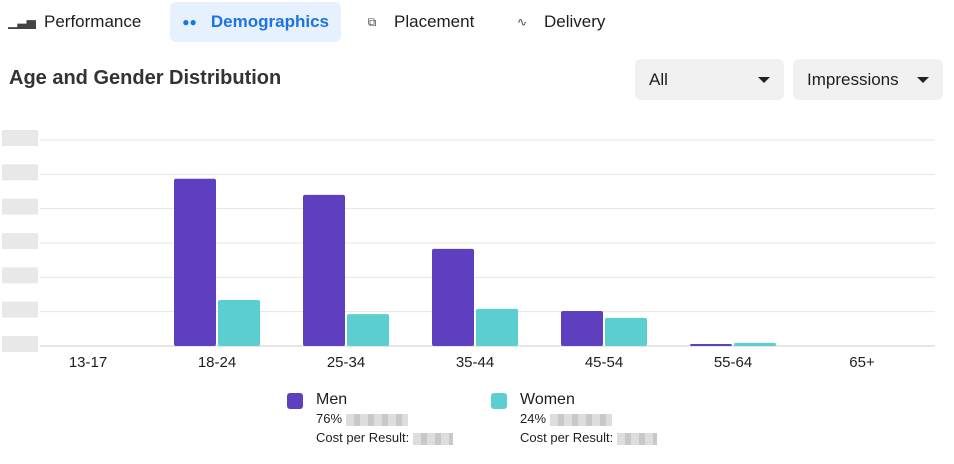 This screenshot has height=464, width=954. Describe the element at coordinates (75, 21) in the screenshot. I see `tab-performance: ▁▃▅ Performance` at that location.